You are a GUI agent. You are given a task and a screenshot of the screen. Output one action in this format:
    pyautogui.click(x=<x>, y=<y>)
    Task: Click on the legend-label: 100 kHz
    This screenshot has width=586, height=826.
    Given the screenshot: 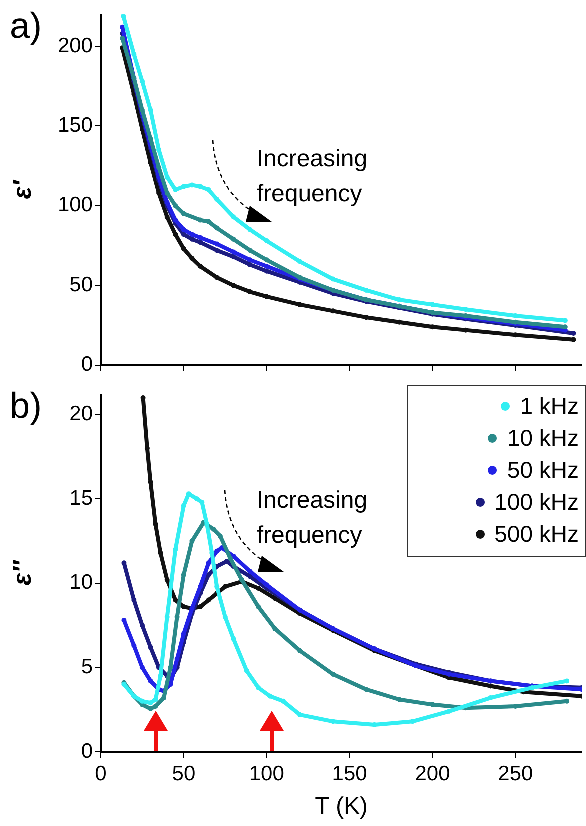 What is the action you would take?
    pyautogui.click(x=536, y=502)
    